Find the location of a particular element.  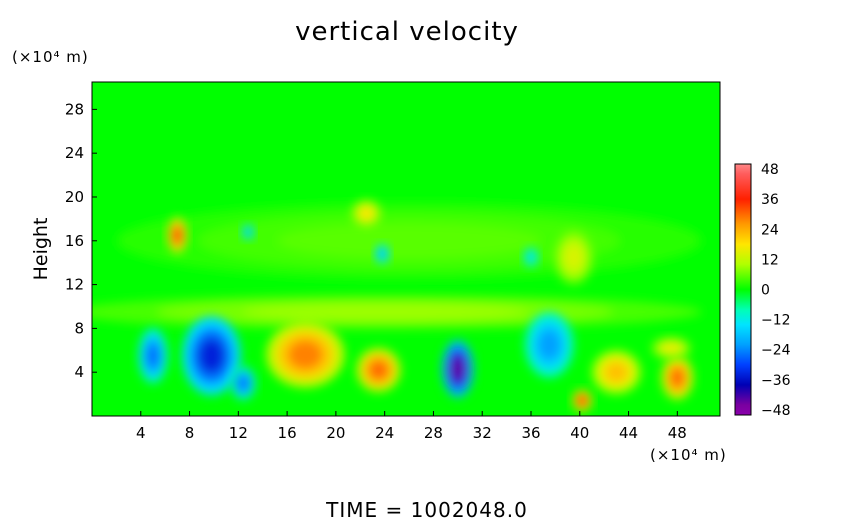

y-tick-label: 4 is located at coordinates (79, 372).